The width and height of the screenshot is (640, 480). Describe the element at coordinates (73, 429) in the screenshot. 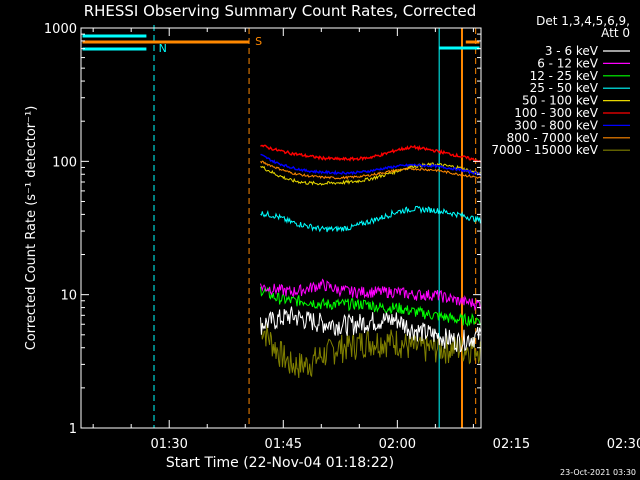

I see `y-tick-label: 1` at that location.